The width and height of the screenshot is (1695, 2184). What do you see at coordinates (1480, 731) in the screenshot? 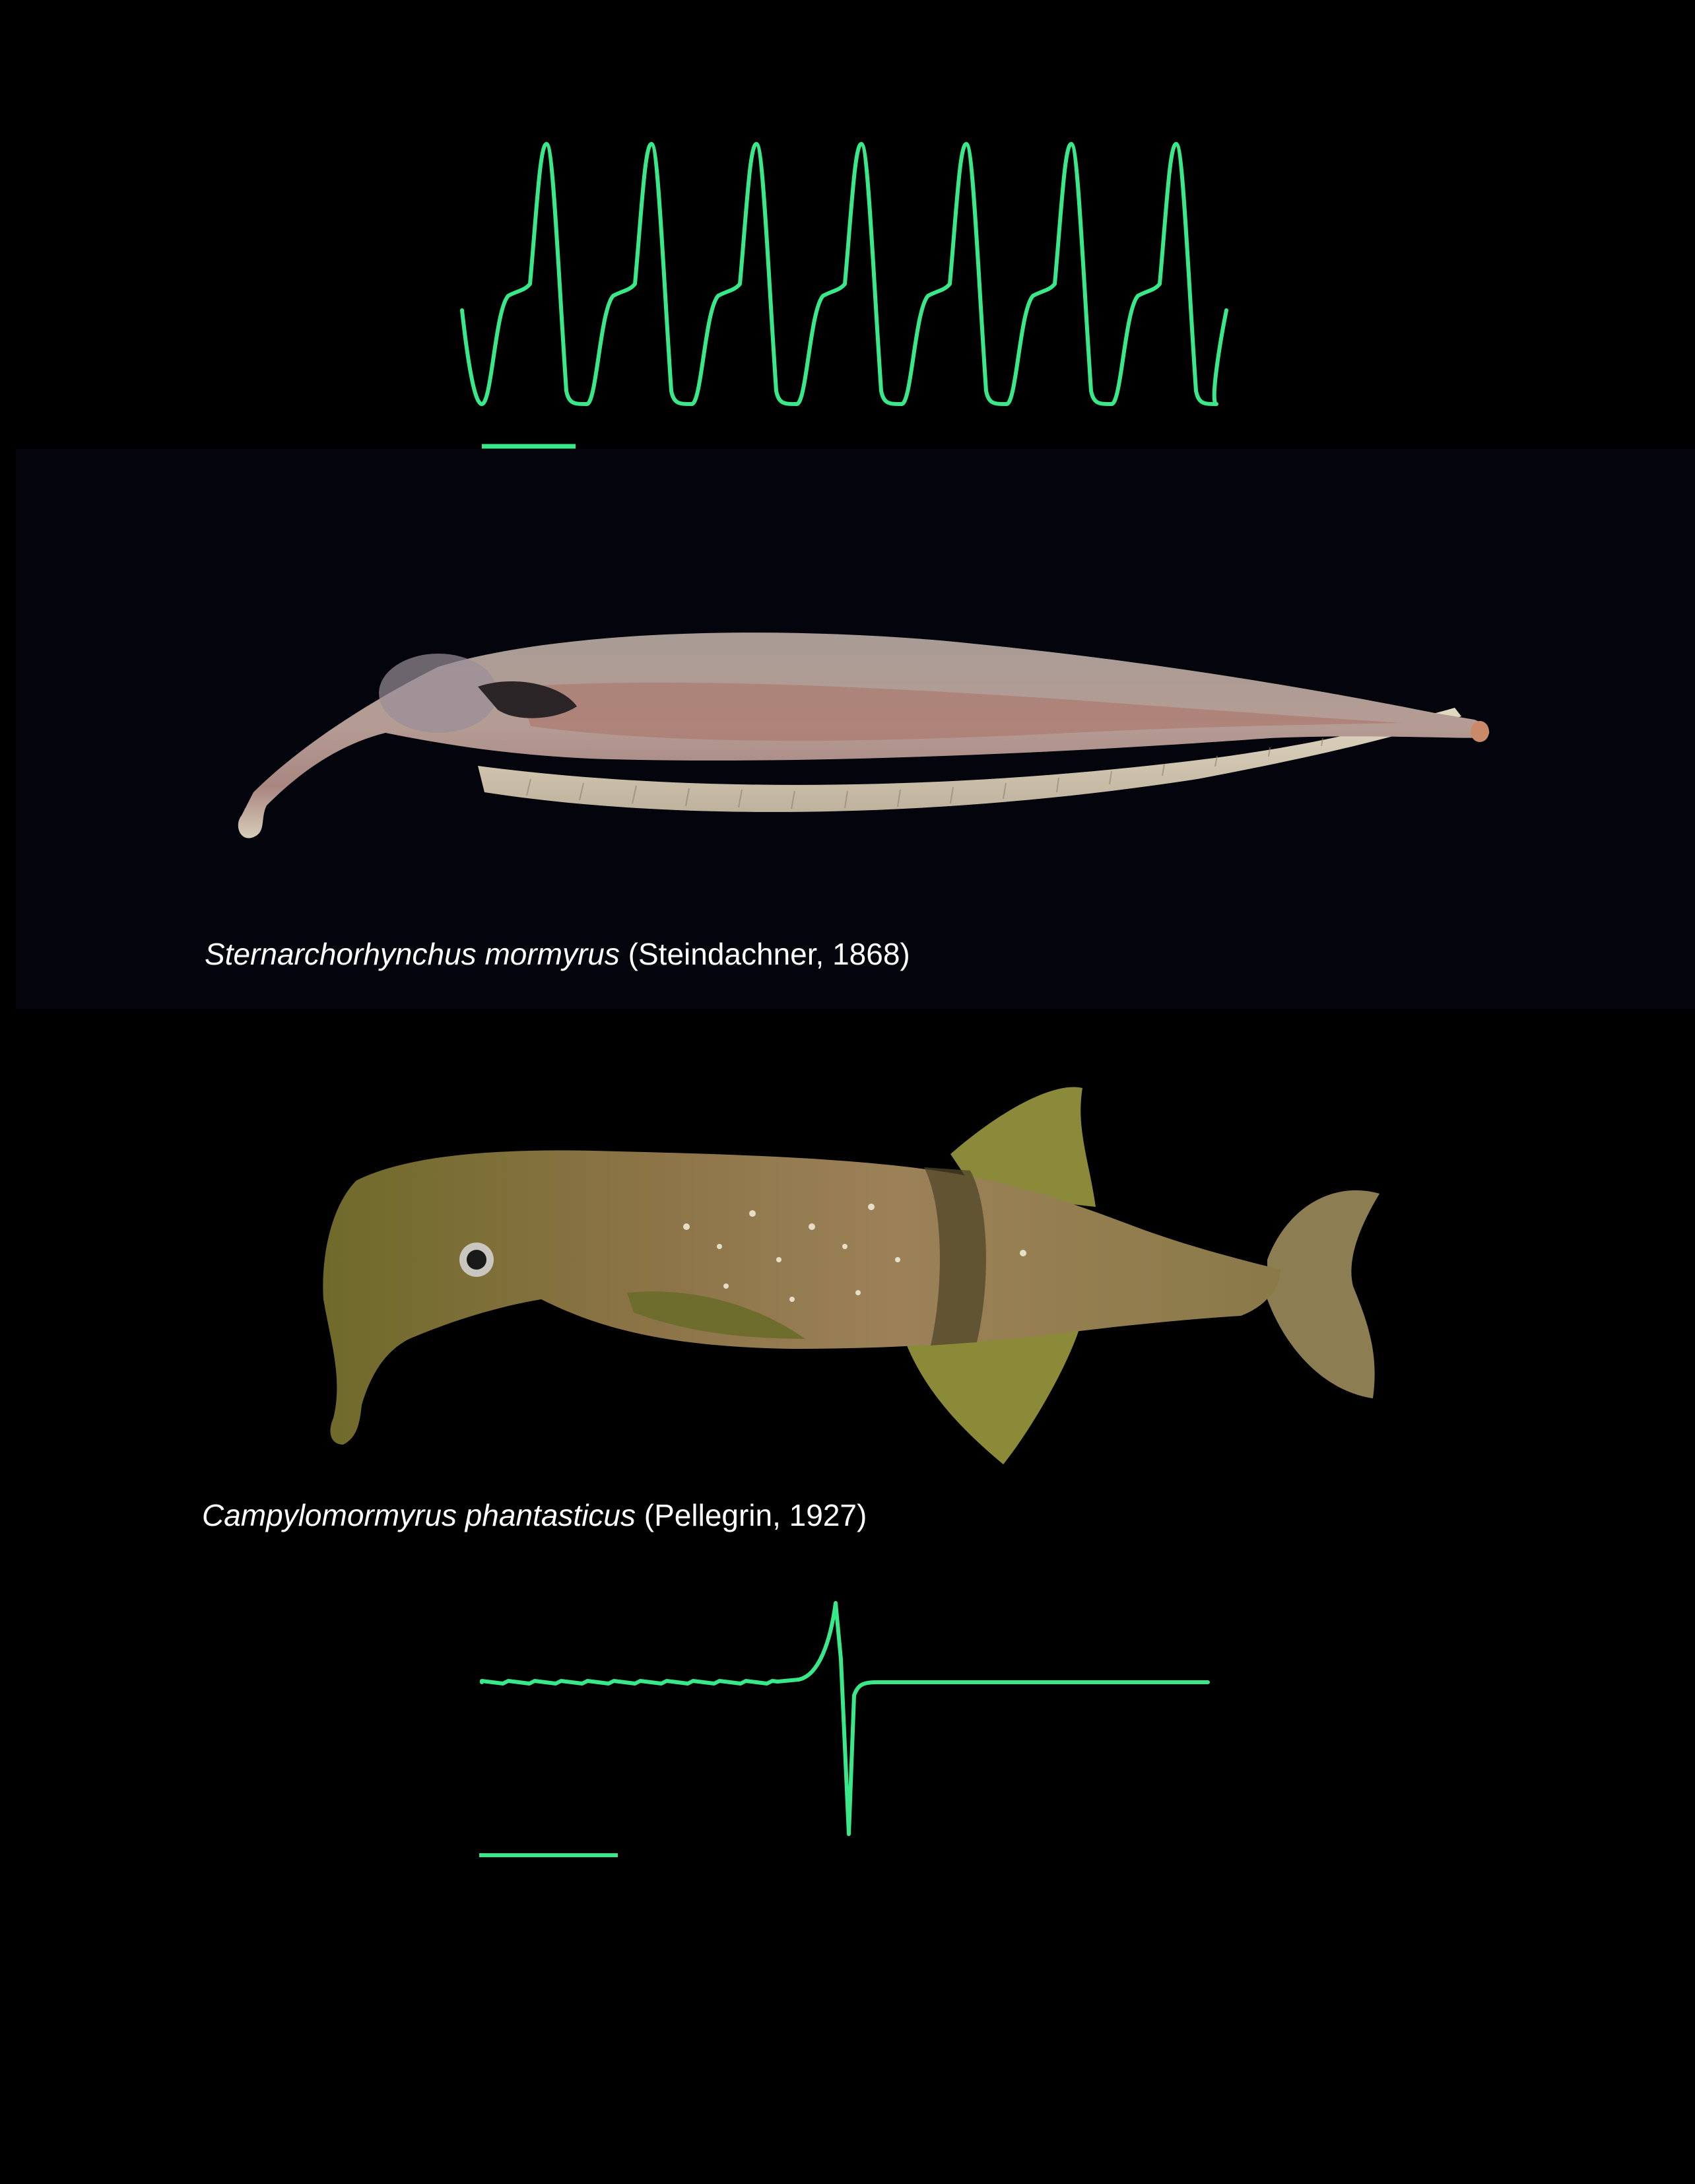
I see `tail-tip` at bounding box center [1480, 731].